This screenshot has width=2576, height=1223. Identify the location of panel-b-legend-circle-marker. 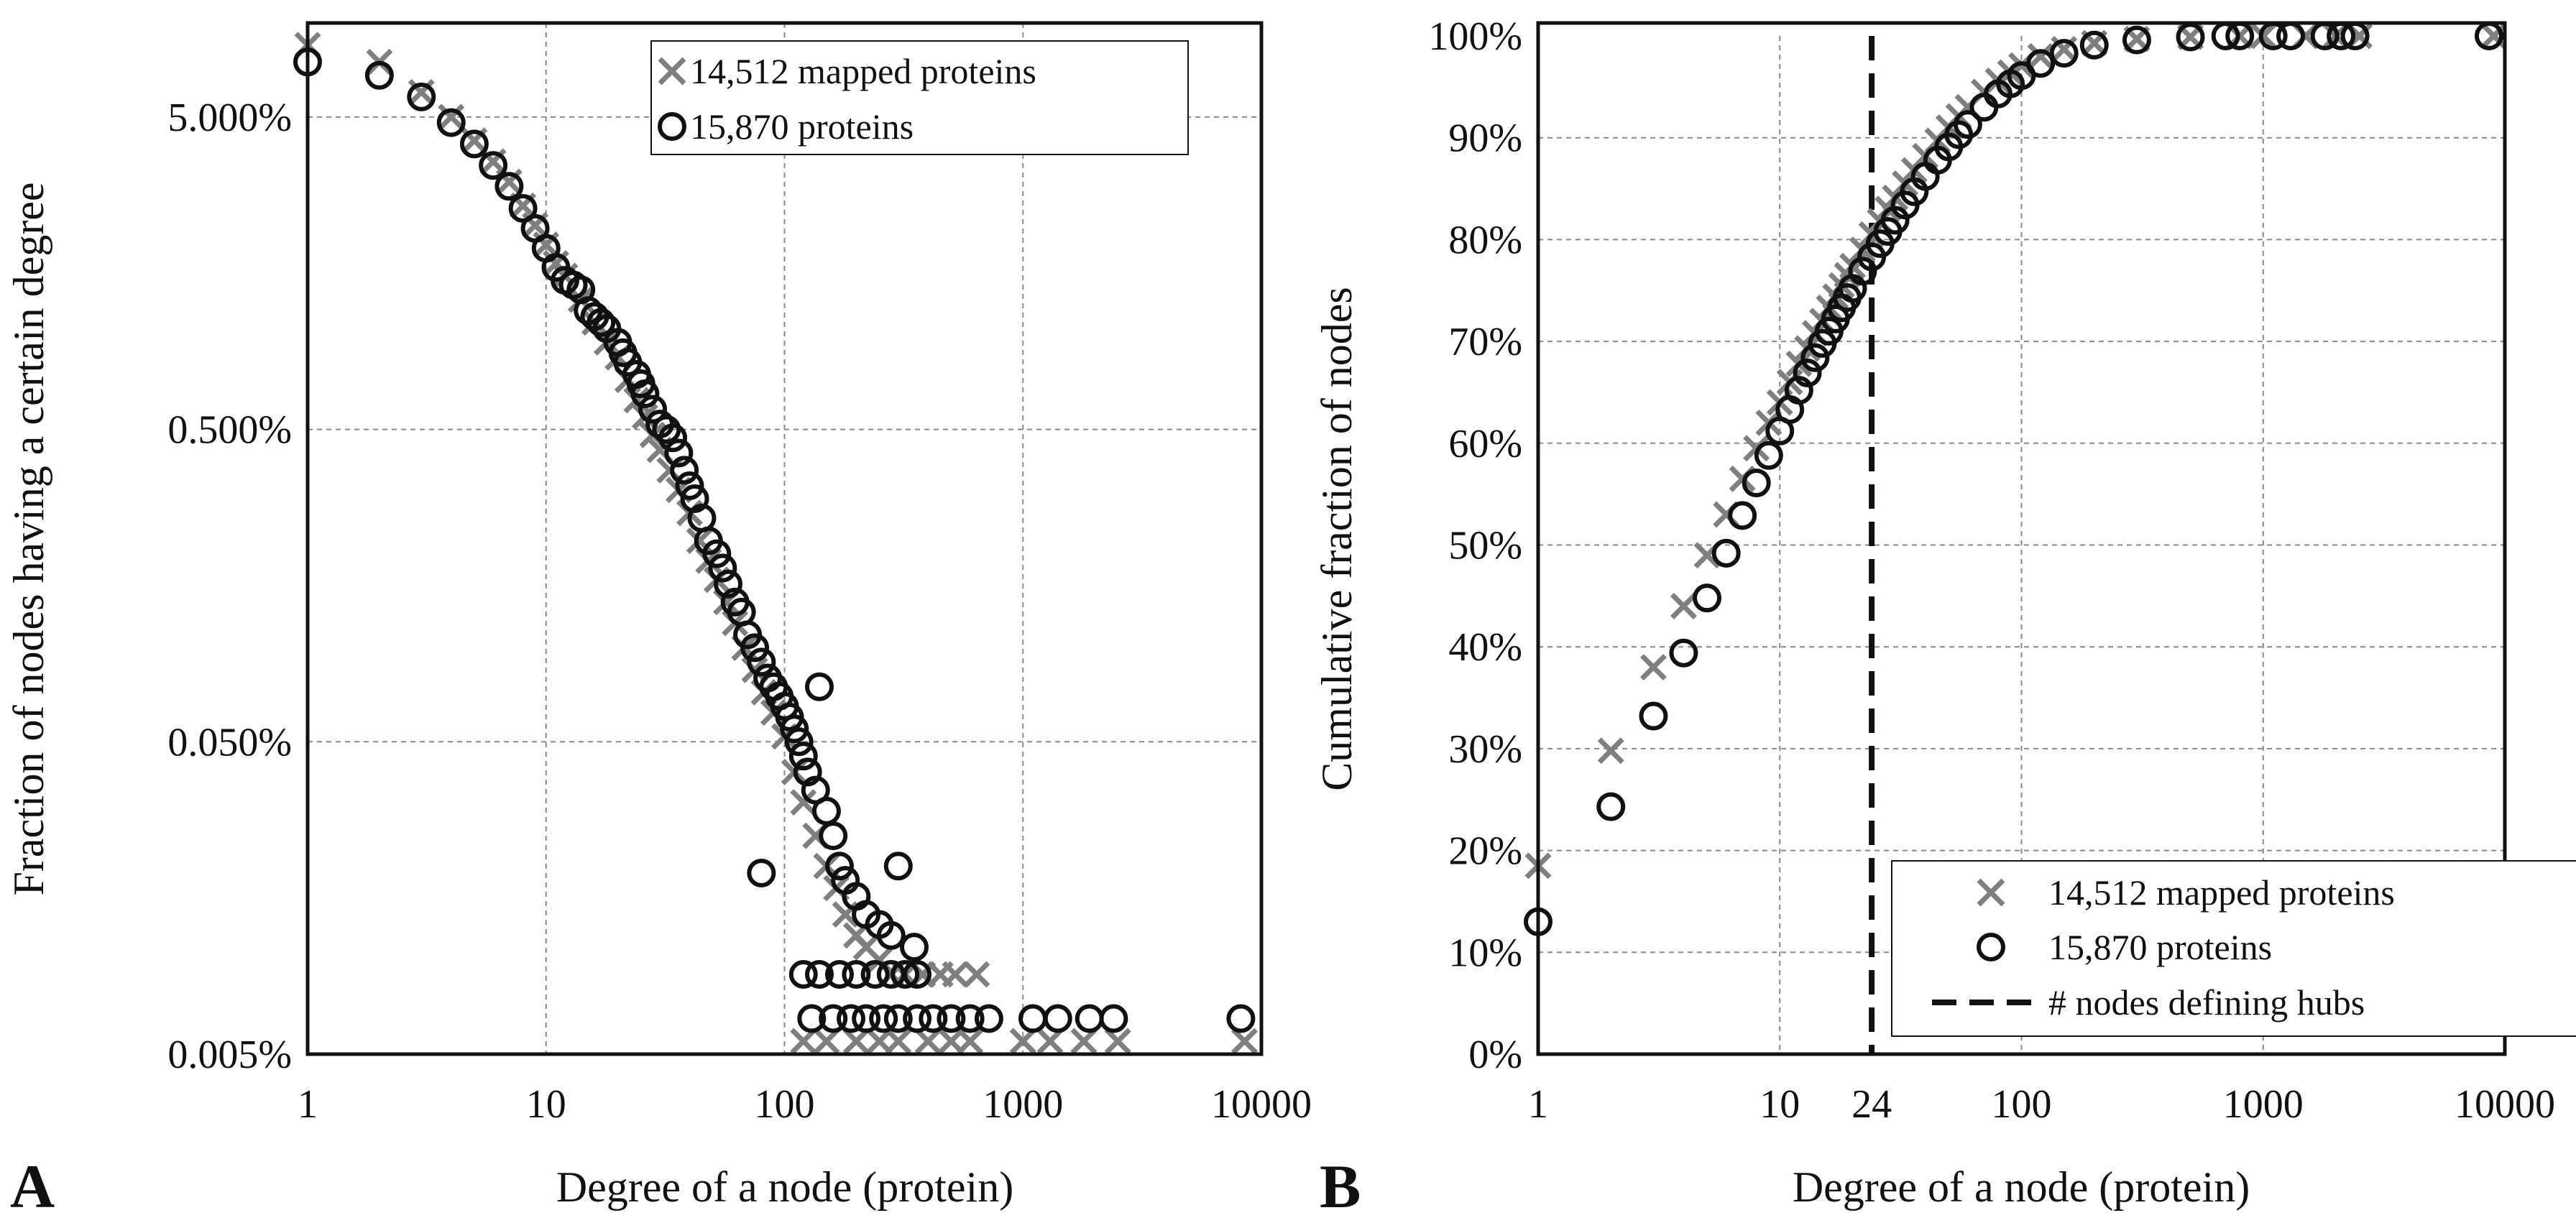
(1991, 947).